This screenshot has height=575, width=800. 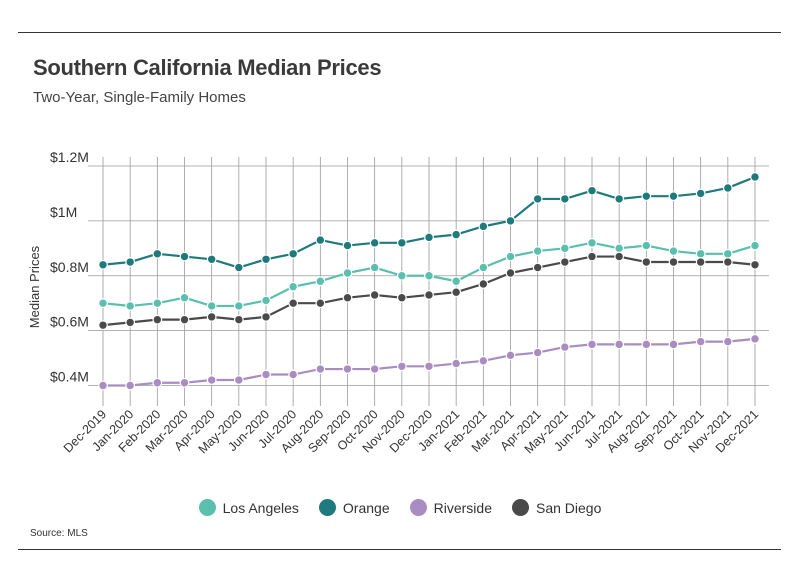 What do you see at coordinates (366, 507) in the screenshot?
I see `legend-label: Orange` at bounding box center [366, 507].